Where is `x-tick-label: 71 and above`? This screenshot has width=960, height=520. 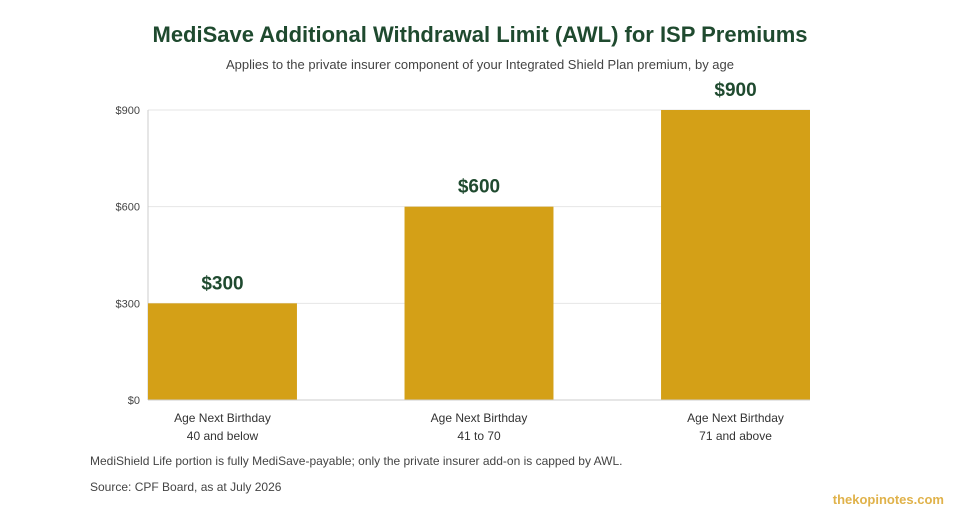 x-tick-label: 71 and above is located at coordinates (735, 436).